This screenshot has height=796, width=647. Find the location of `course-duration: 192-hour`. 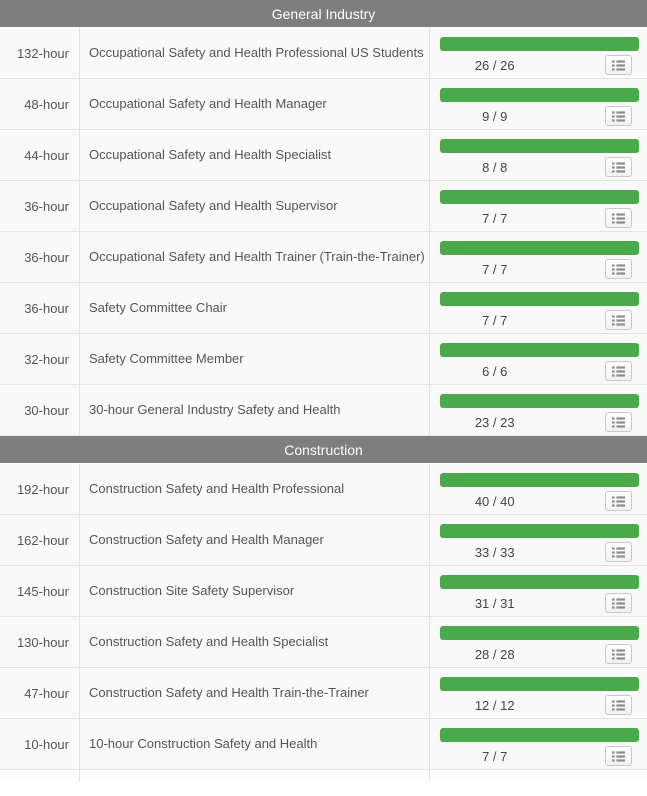

course-duration: 192-hour is located at coordinates (40, 489).